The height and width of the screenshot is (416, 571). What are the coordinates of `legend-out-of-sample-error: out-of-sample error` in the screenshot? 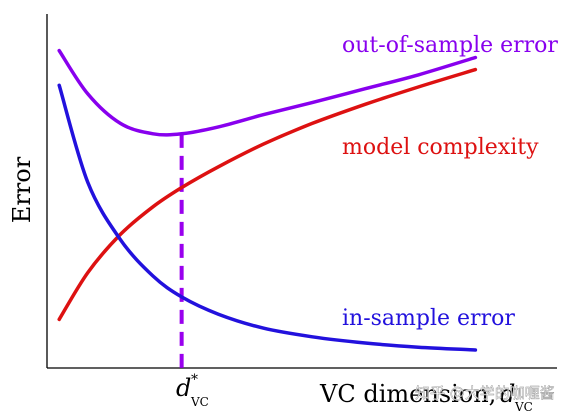 It's located at (450, 45).